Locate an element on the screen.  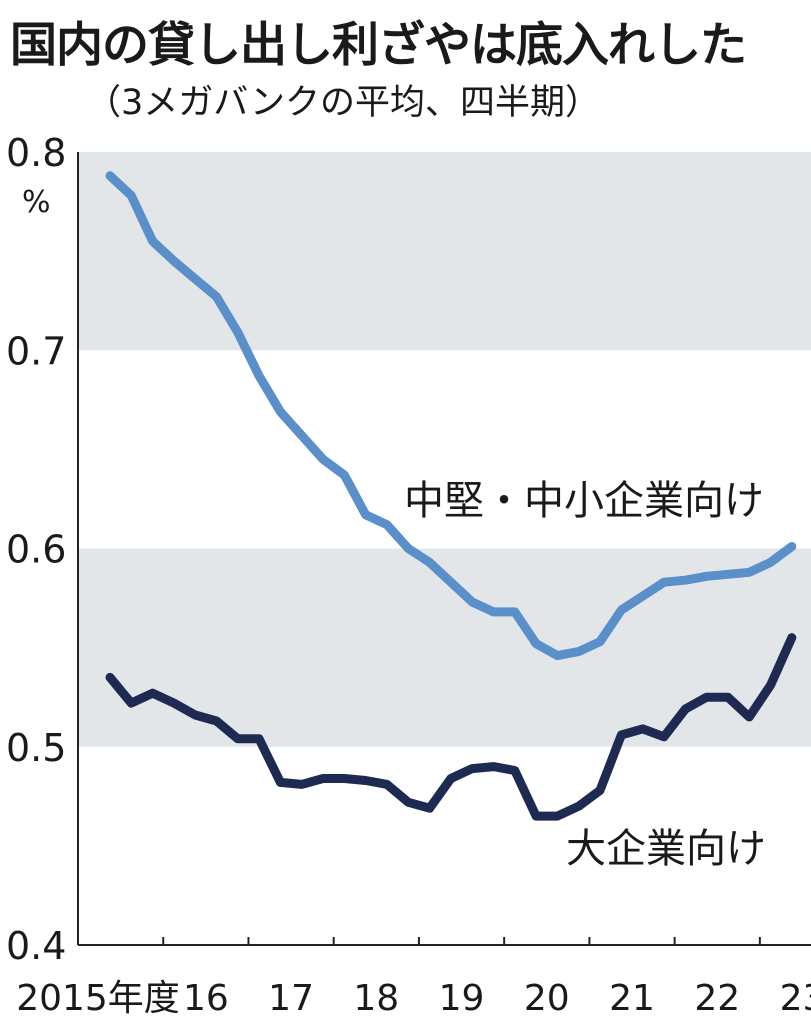
x-tick-label: 17 is located at coordinates (291, 998).